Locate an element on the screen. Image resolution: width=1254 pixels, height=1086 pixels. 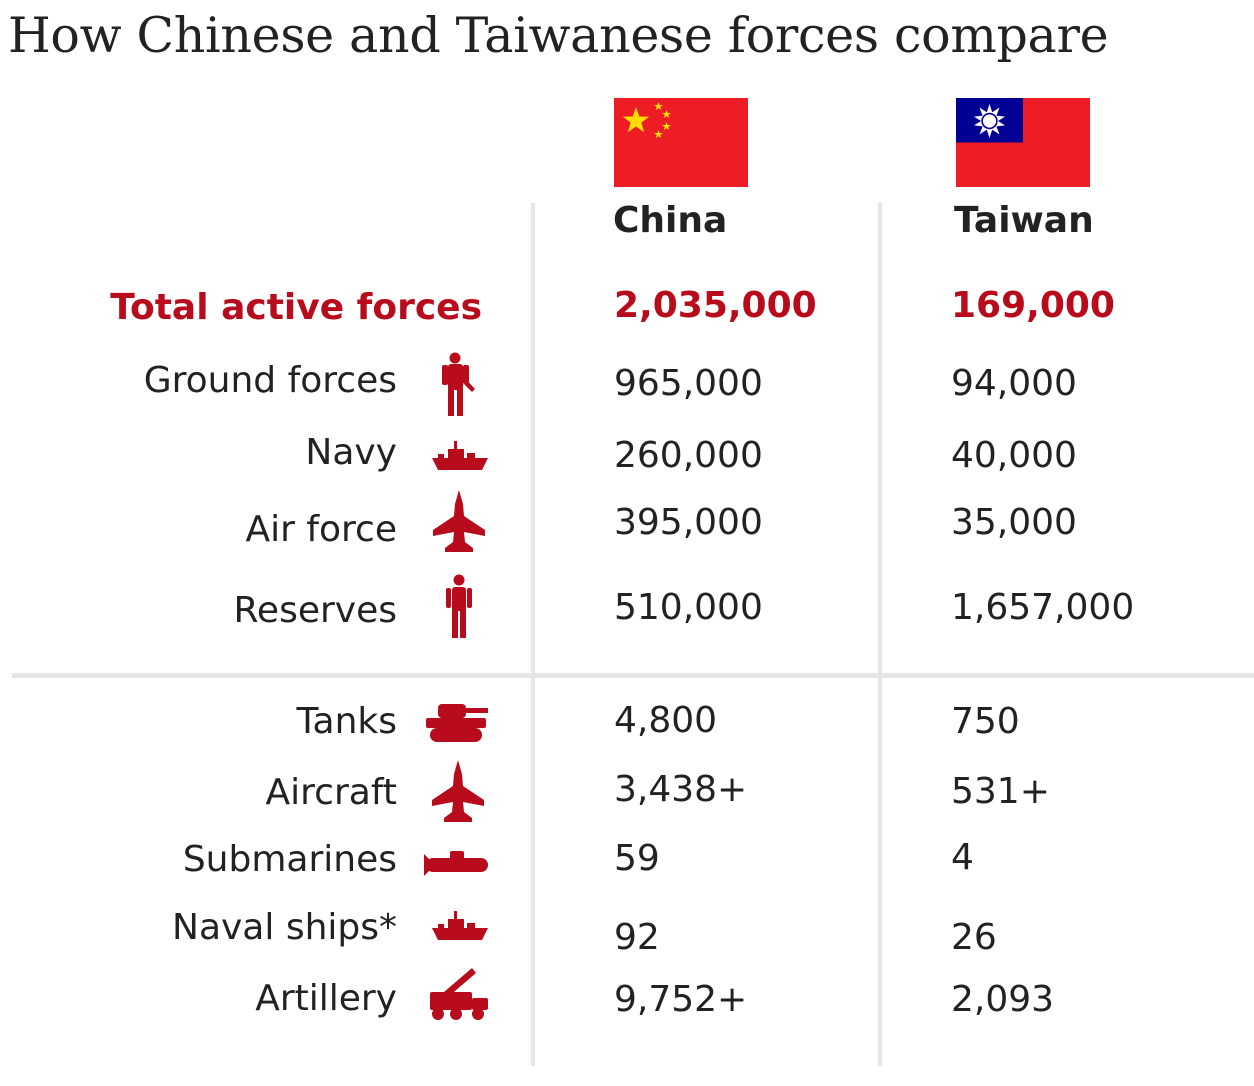
row-label-artillery: Artillery is located at coordinates (326, 998).